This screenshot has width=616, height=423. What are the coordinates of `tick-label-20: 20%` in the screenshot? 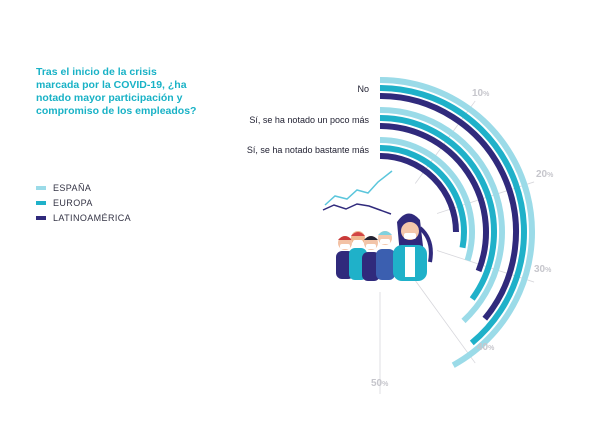 It's located at (544, 174).